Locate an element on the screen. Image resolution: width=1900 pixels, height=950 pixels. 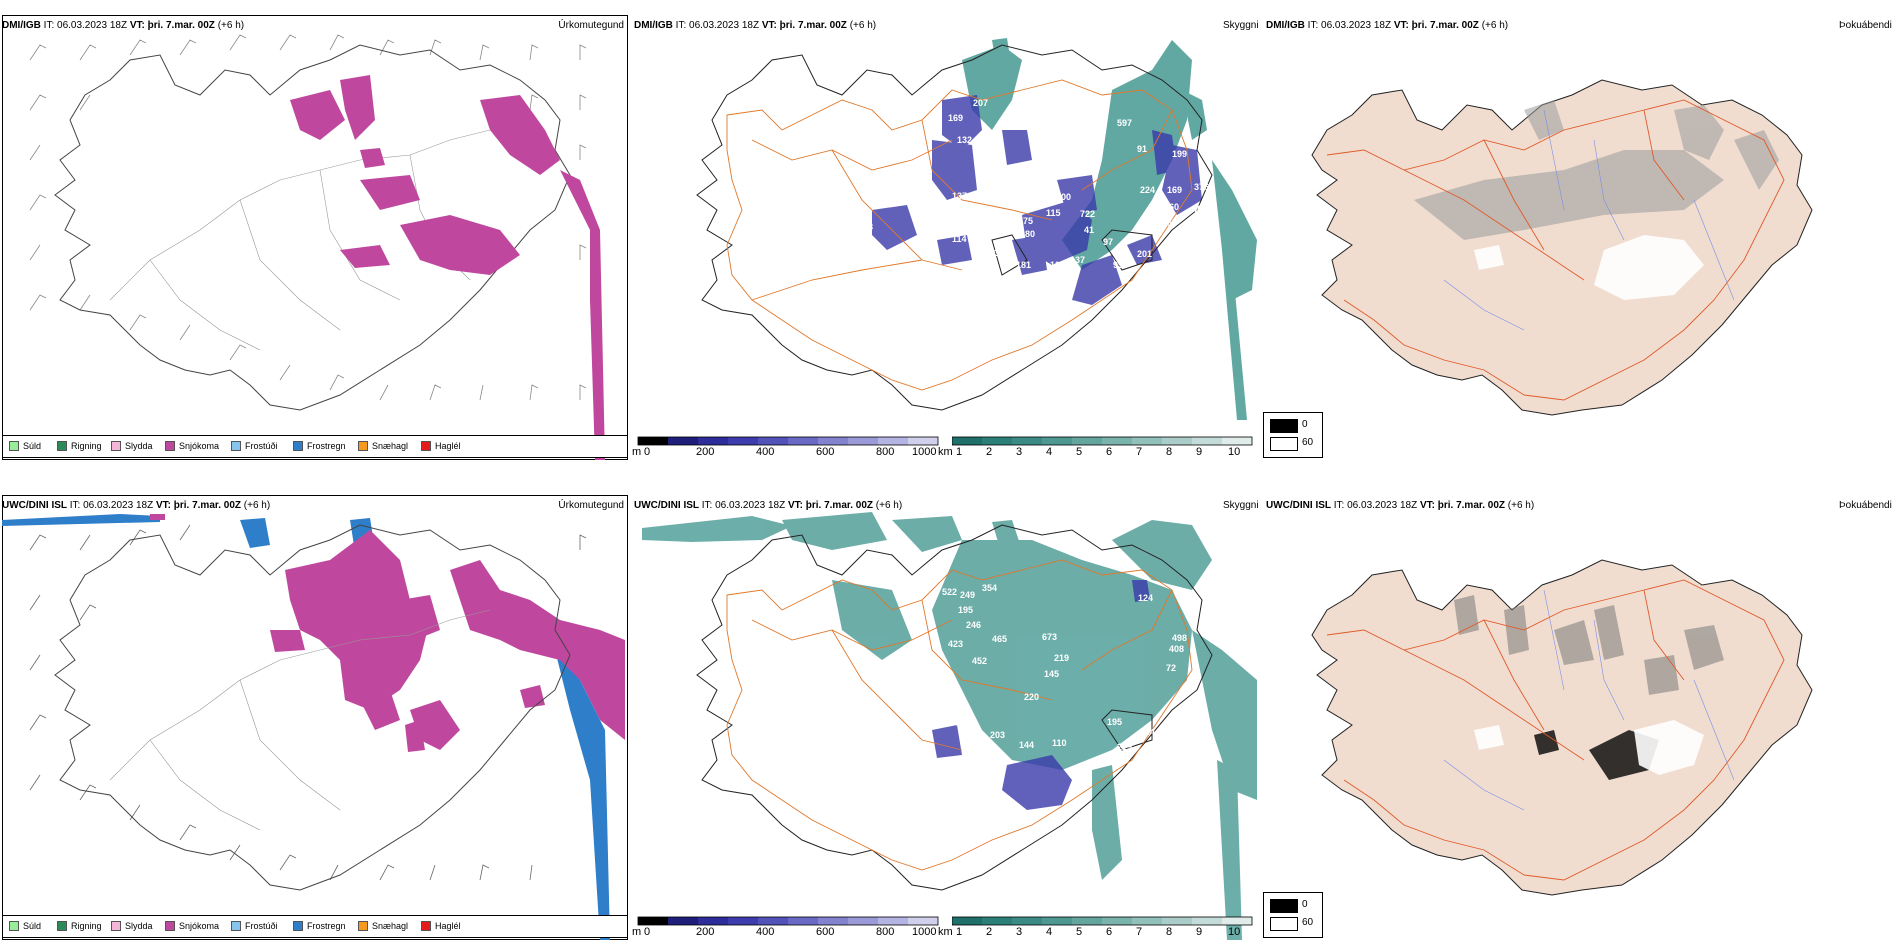
vis-label: 115 is located at coordinates (1053, 213).